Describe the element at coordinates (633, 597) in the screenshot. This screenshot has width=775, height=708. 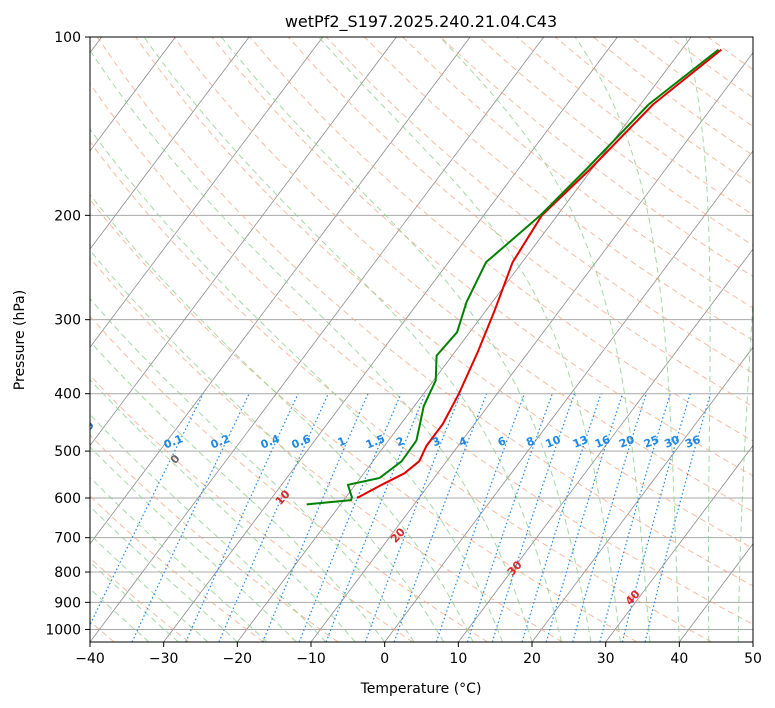
I see `dry-adiabat-label: 40` at that location.